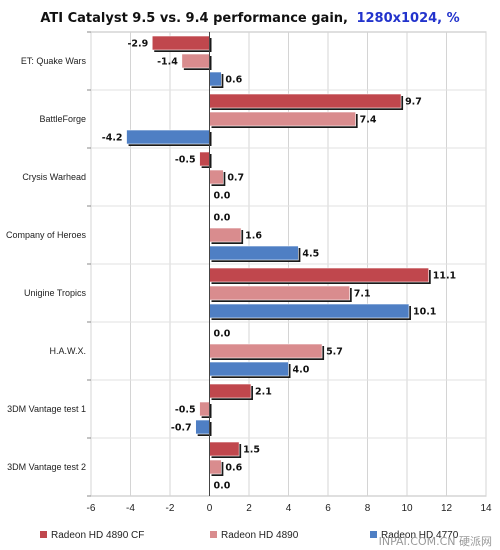  Describe the element at coordinates (62, 119) in the screenshot. I see `category-label: BattleForge` at that location.